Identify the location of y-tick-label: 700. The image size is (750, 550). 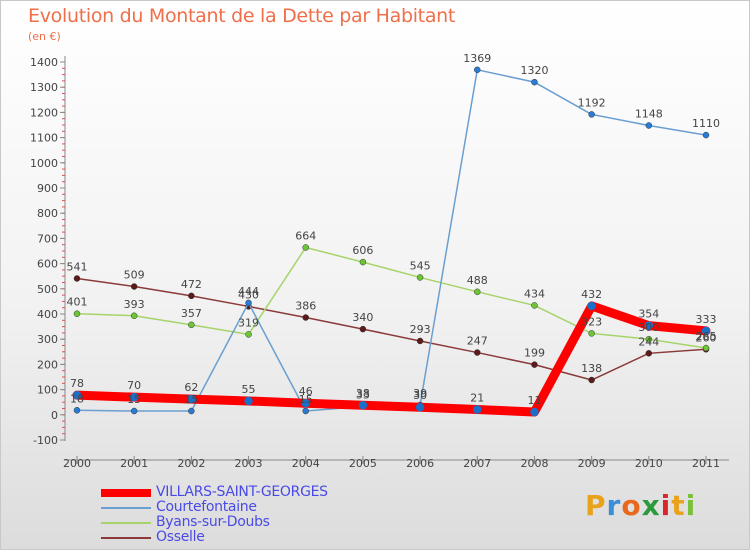
(47, 238).